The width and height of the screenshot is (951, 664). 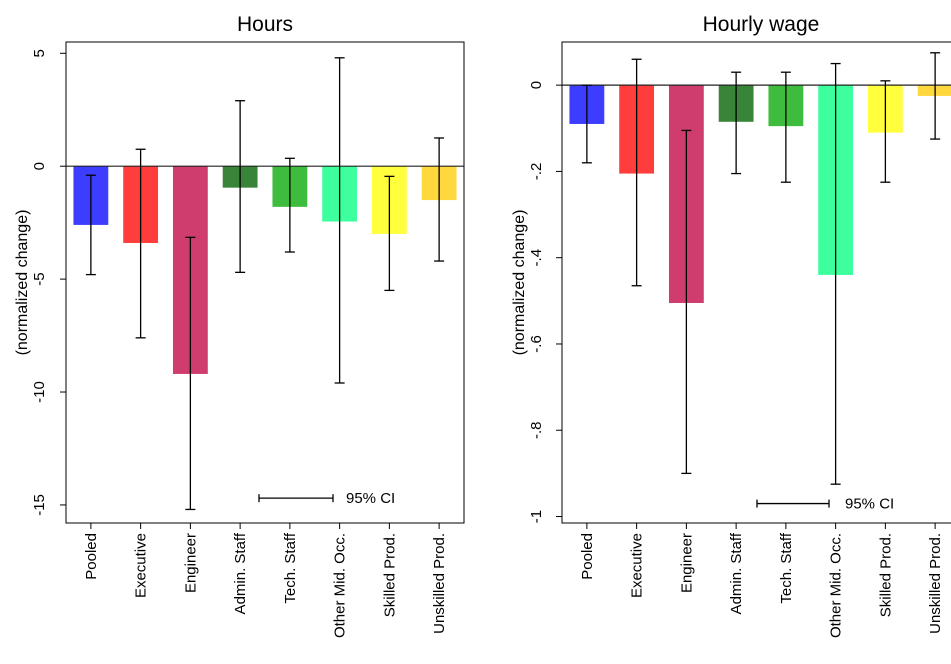 What do you see at coordinates (536, 344) in the screenshot?
I see `y-tick-label: -.6` at bounding box center [536, 344].